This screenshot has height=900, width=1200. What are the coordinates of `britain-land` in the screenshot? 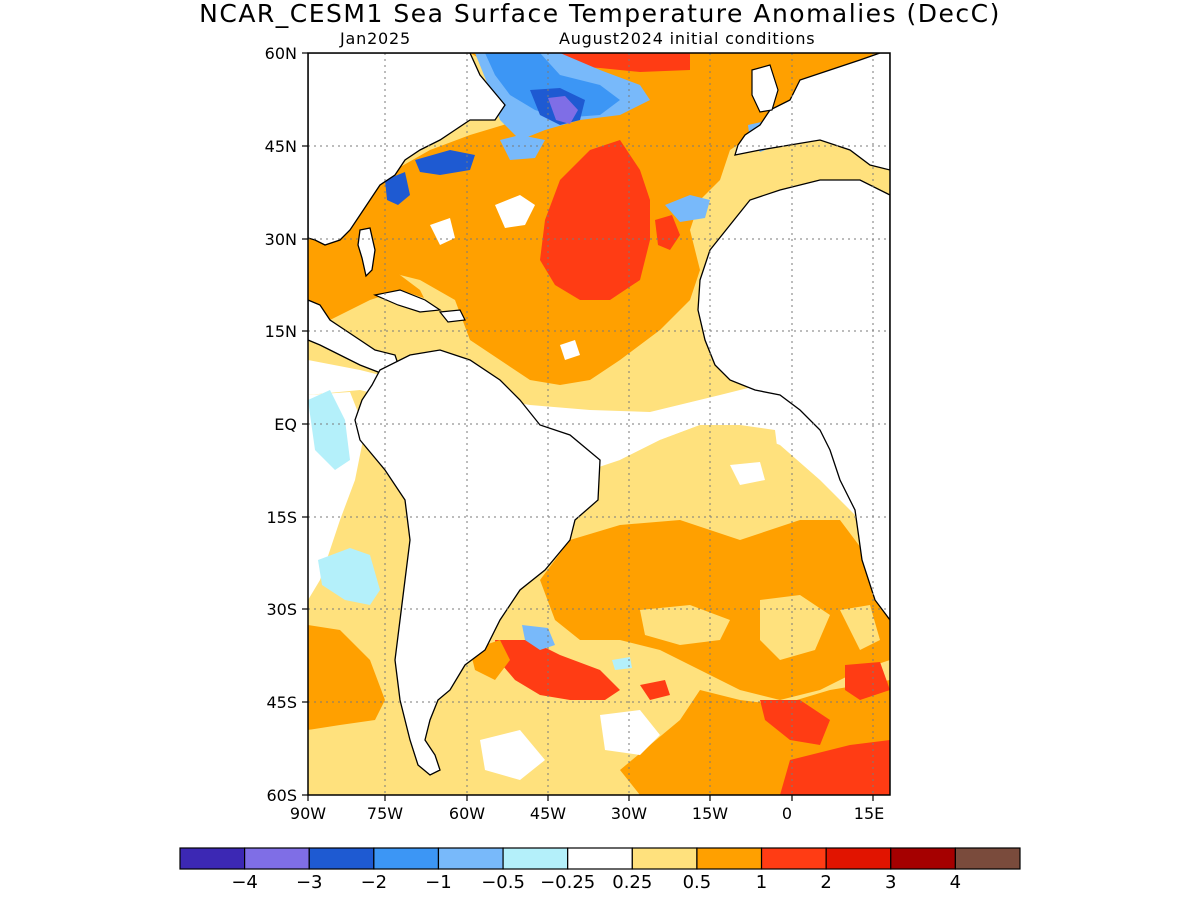 It's located at (765, 88).